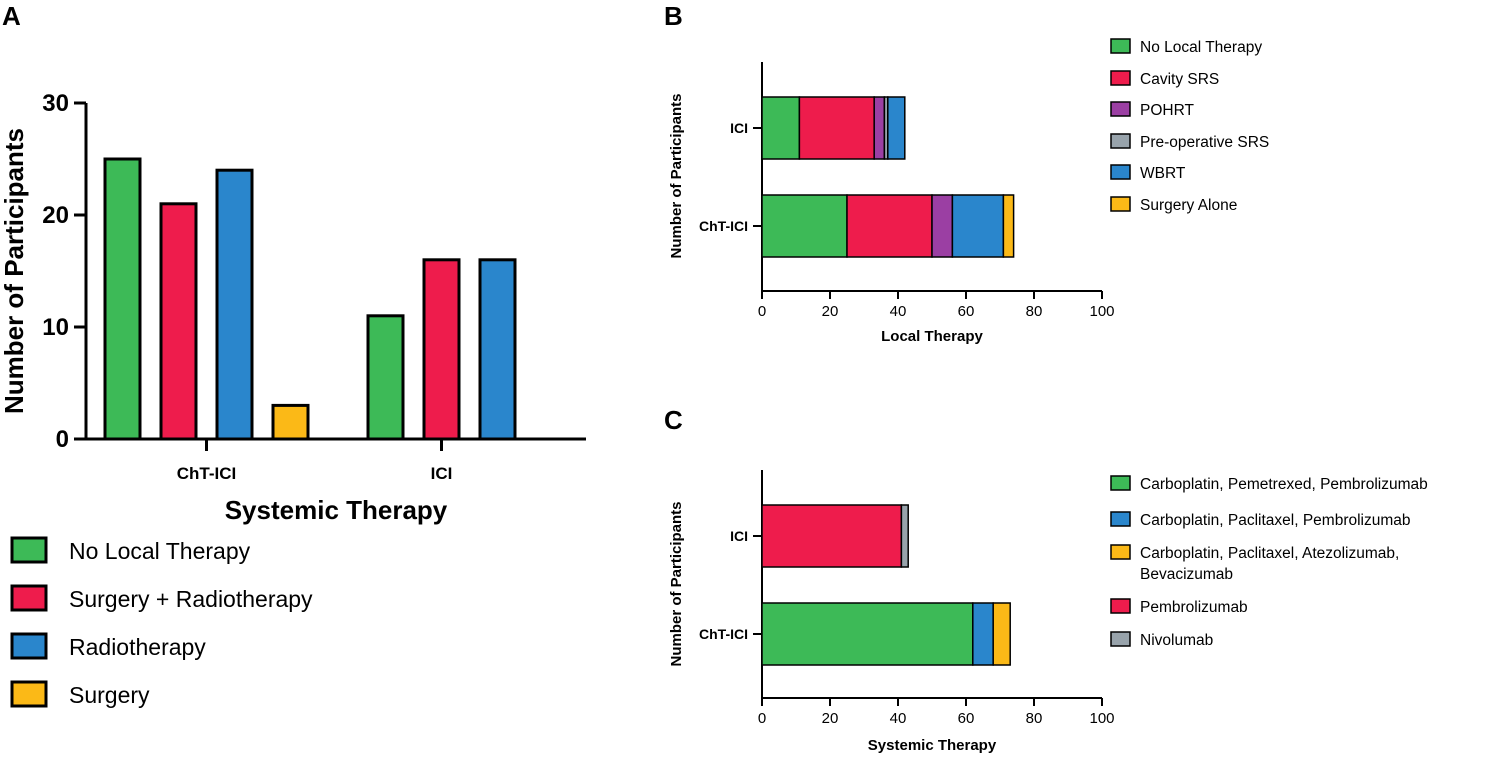 The width and height of the screenshot is (1490, 758). What do you see at coordinates (673, 420) in the screenshot?
I see `panel-c-letter: C` at bounding box center [673, 420].